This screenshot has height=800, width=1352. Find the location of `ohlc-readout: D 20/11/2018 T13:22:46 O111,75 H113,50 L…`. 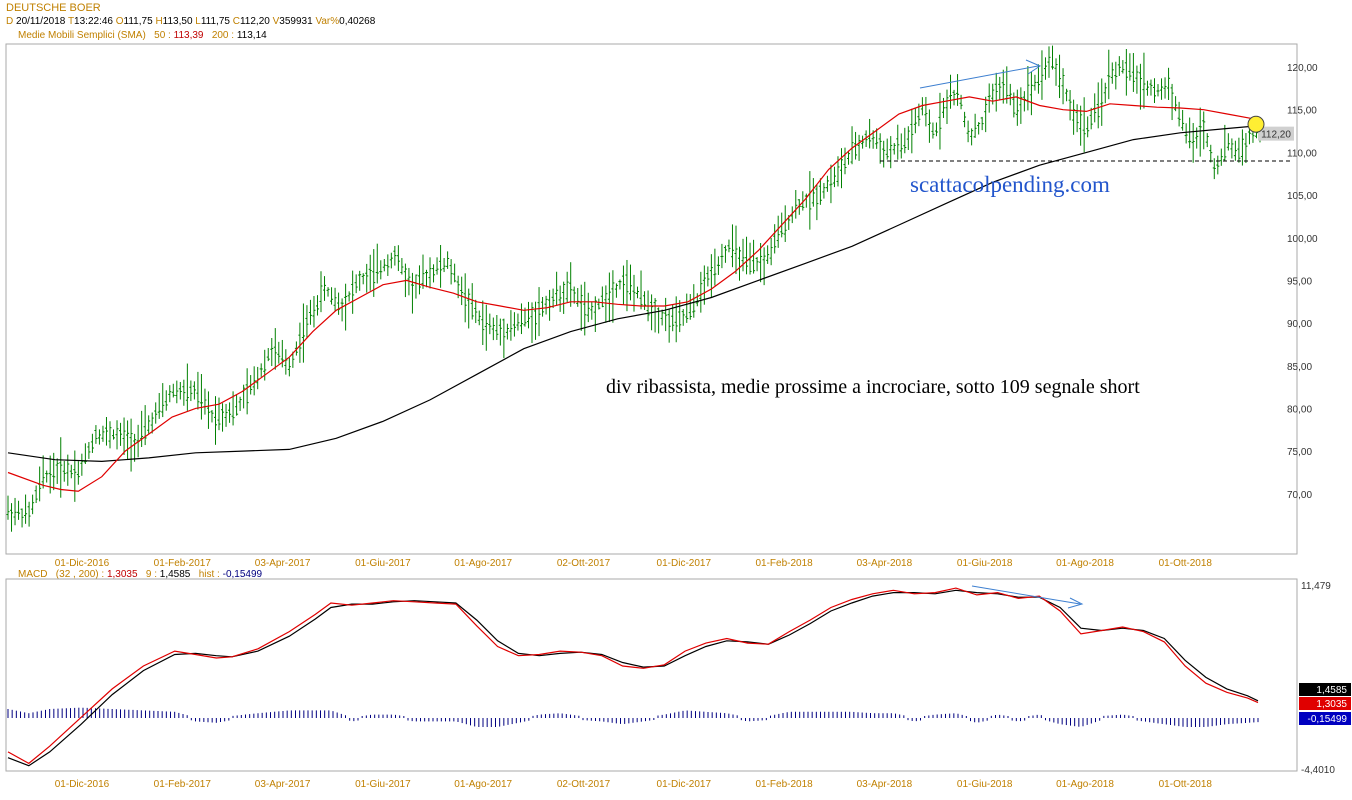

ohlc-readout: D 20/11/2018 T13:22:46 O111,75 H113,50 L… is located at coordinates (190, 21).